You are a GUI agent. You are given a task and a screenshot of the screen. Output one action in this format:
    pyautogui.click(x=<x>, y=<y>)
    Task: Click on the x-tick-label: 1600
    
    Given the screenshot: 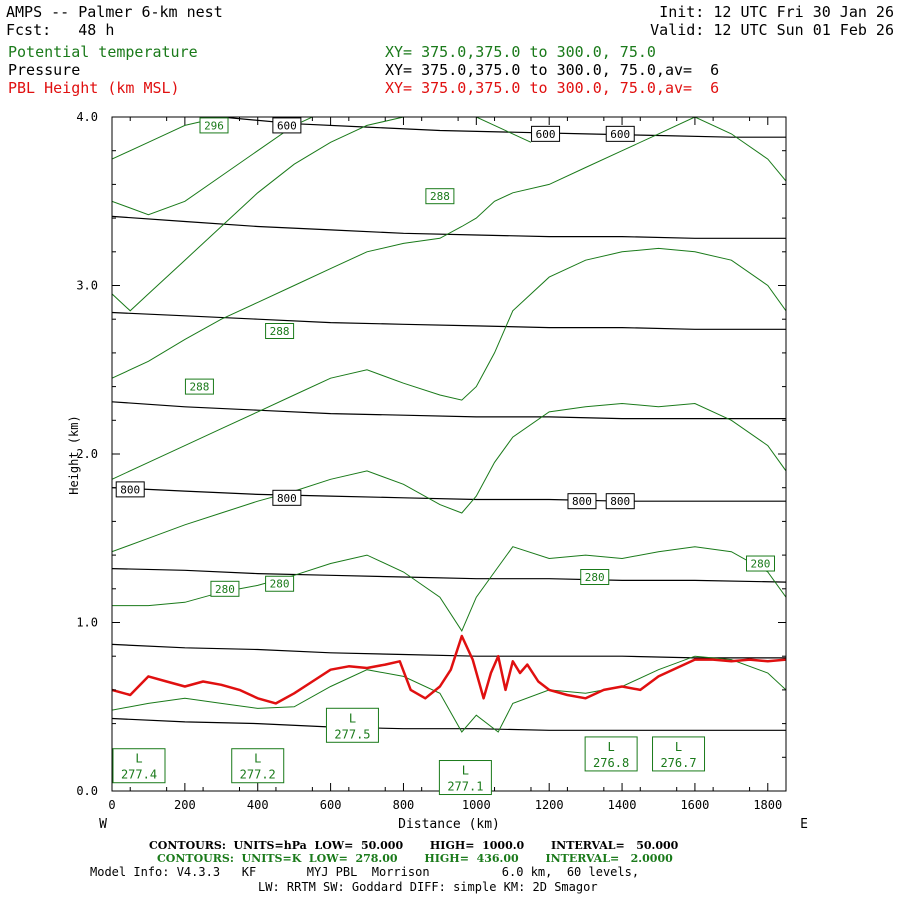 What is the action you would take?
    pyautogui.click(x=694, y=805)
    